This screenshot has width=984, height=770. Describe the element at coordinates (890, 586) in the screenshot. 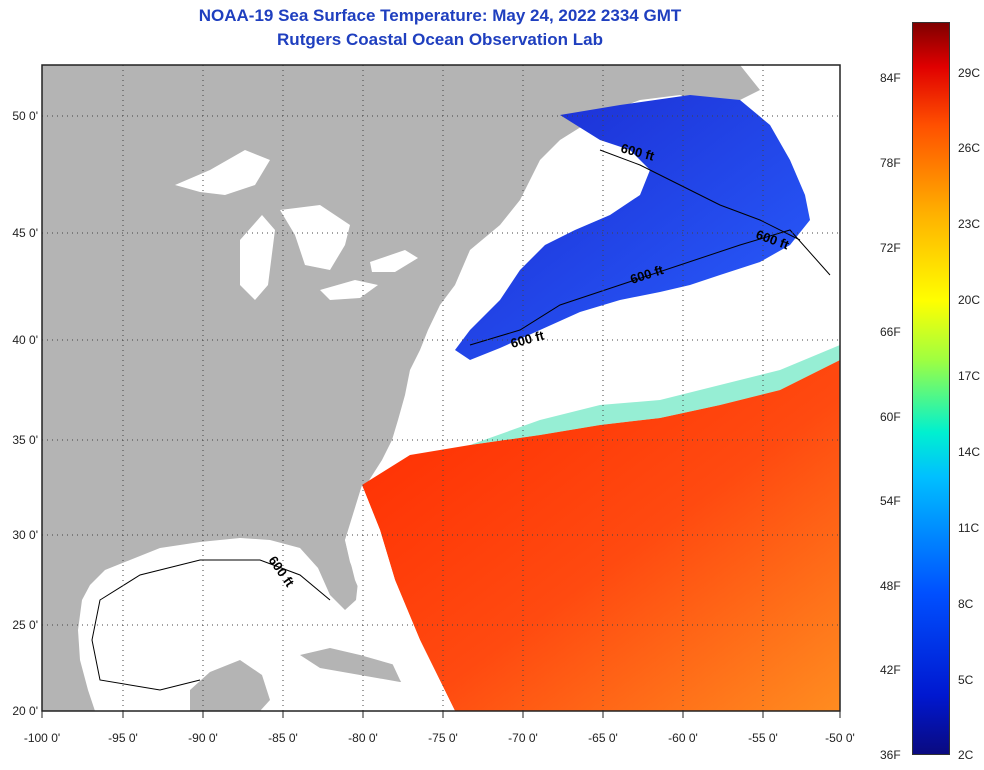

I see `colorbar-f-label: 48F` at that location.